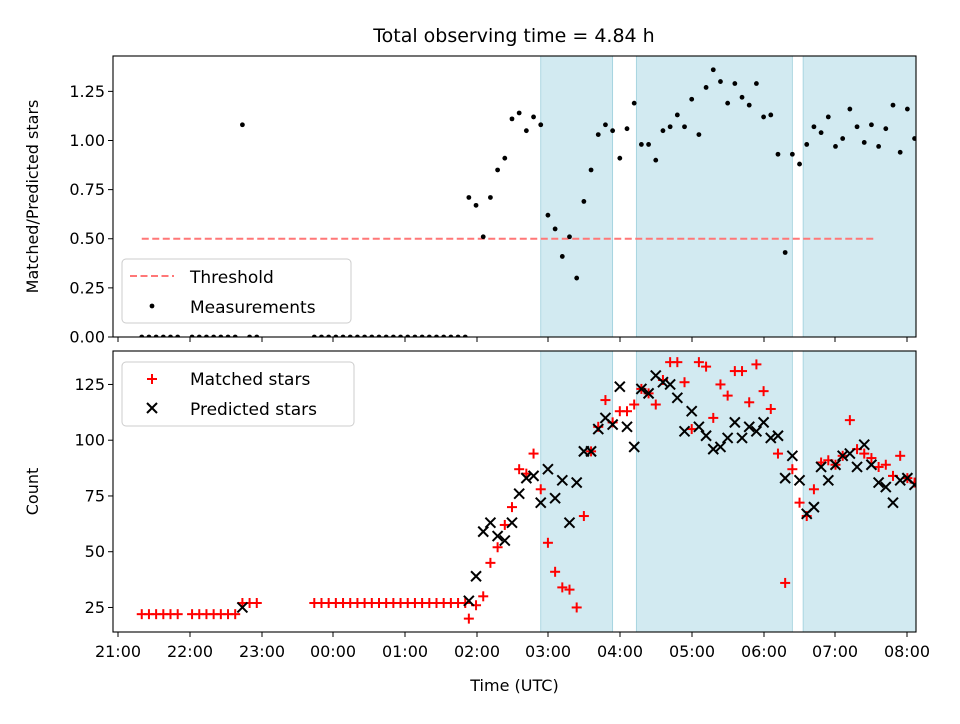  What do you see at coordinates (262, 651) in the screenshot?
I see `x-tick-label: 23:00` at bounding box center [262, 651].